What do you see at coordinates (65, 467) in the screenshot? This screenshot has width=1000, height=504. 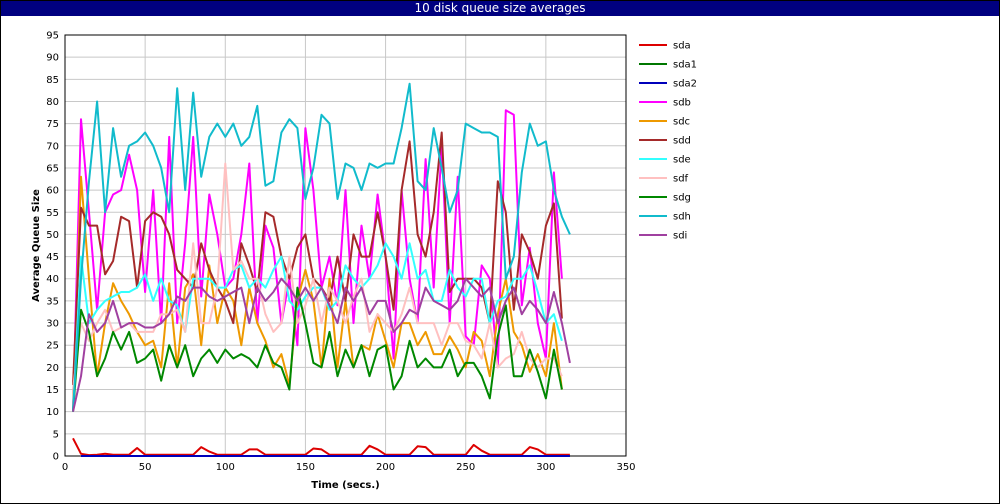 I see `x-tick-label: 0` at bounding box center [65, 467].